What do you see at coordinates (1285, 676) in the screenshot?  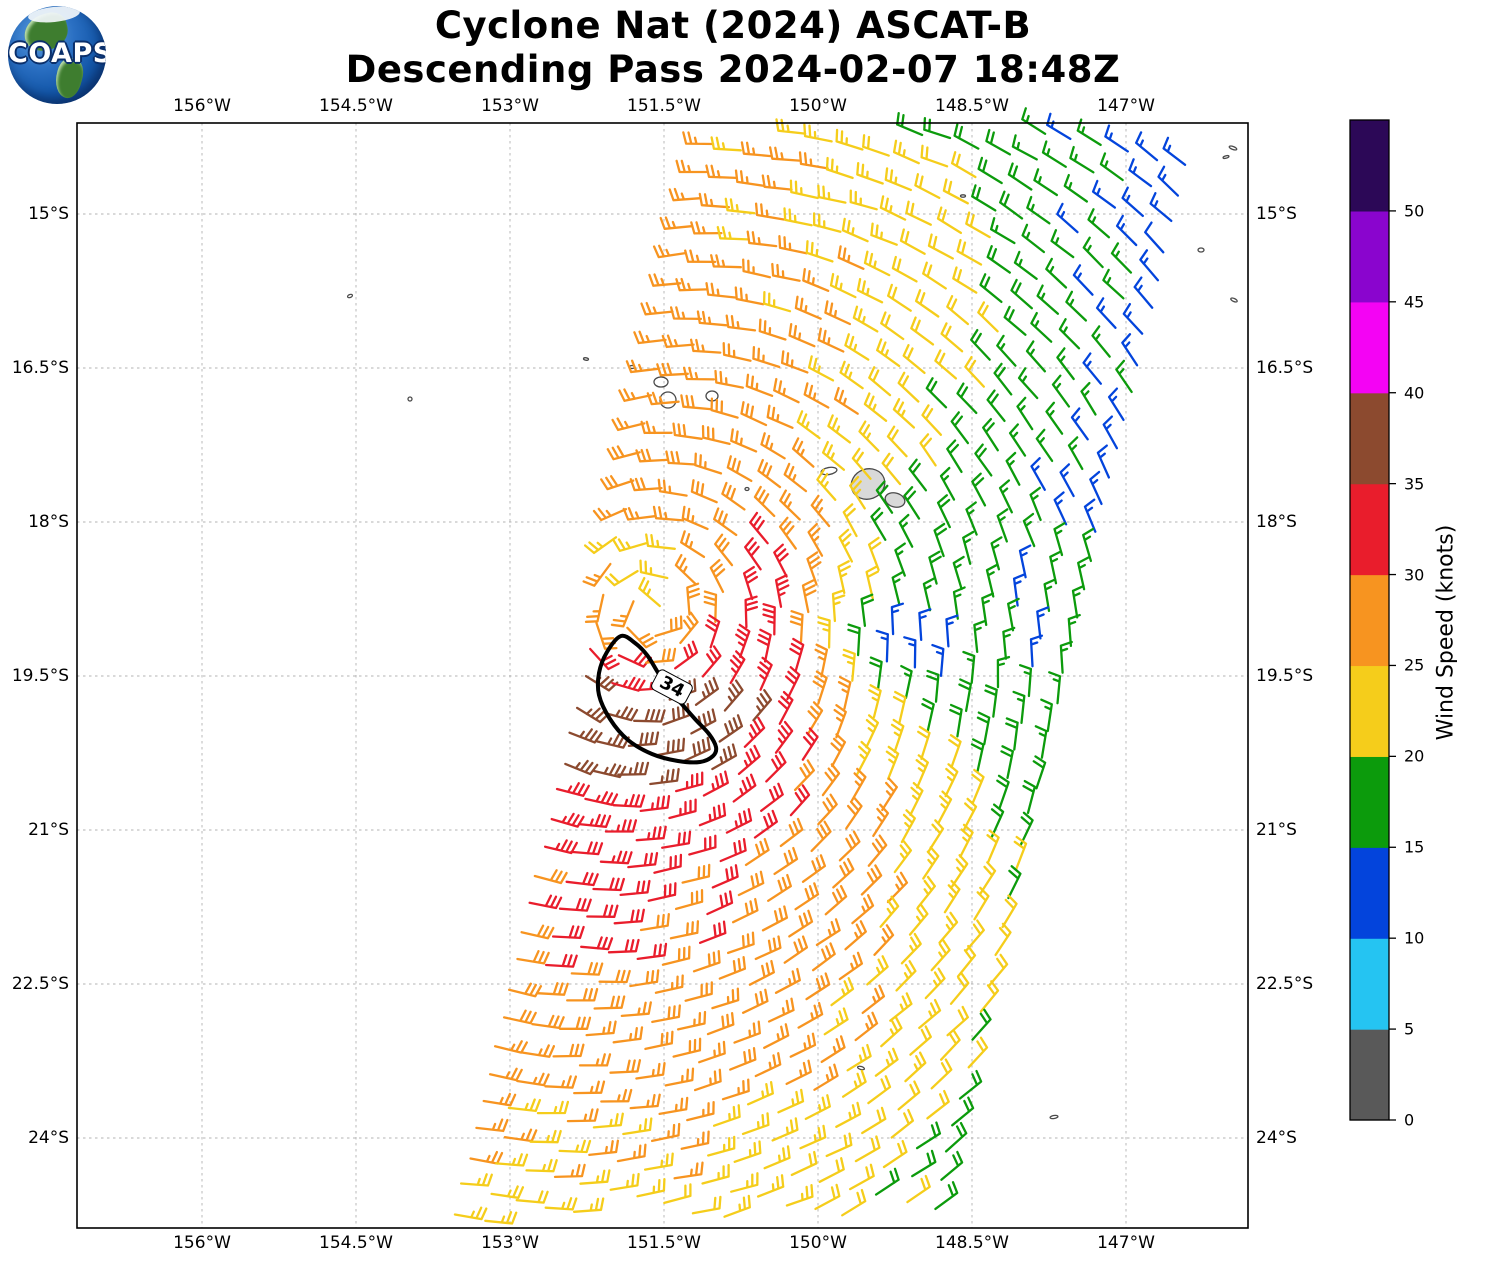 I see `right-axis-tick-label: 19.5°S` at bounding box center [1285, 676].